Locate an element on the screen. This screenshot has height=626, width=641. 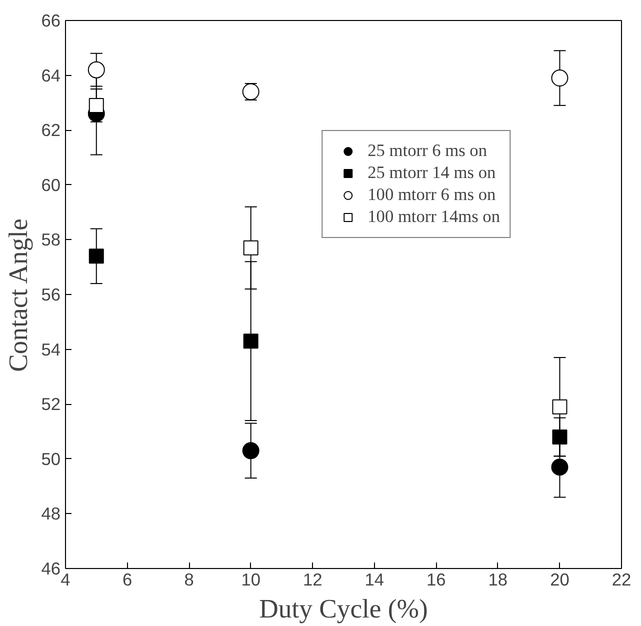
x-tick-label: 22 is located at coordinates (622, 580).